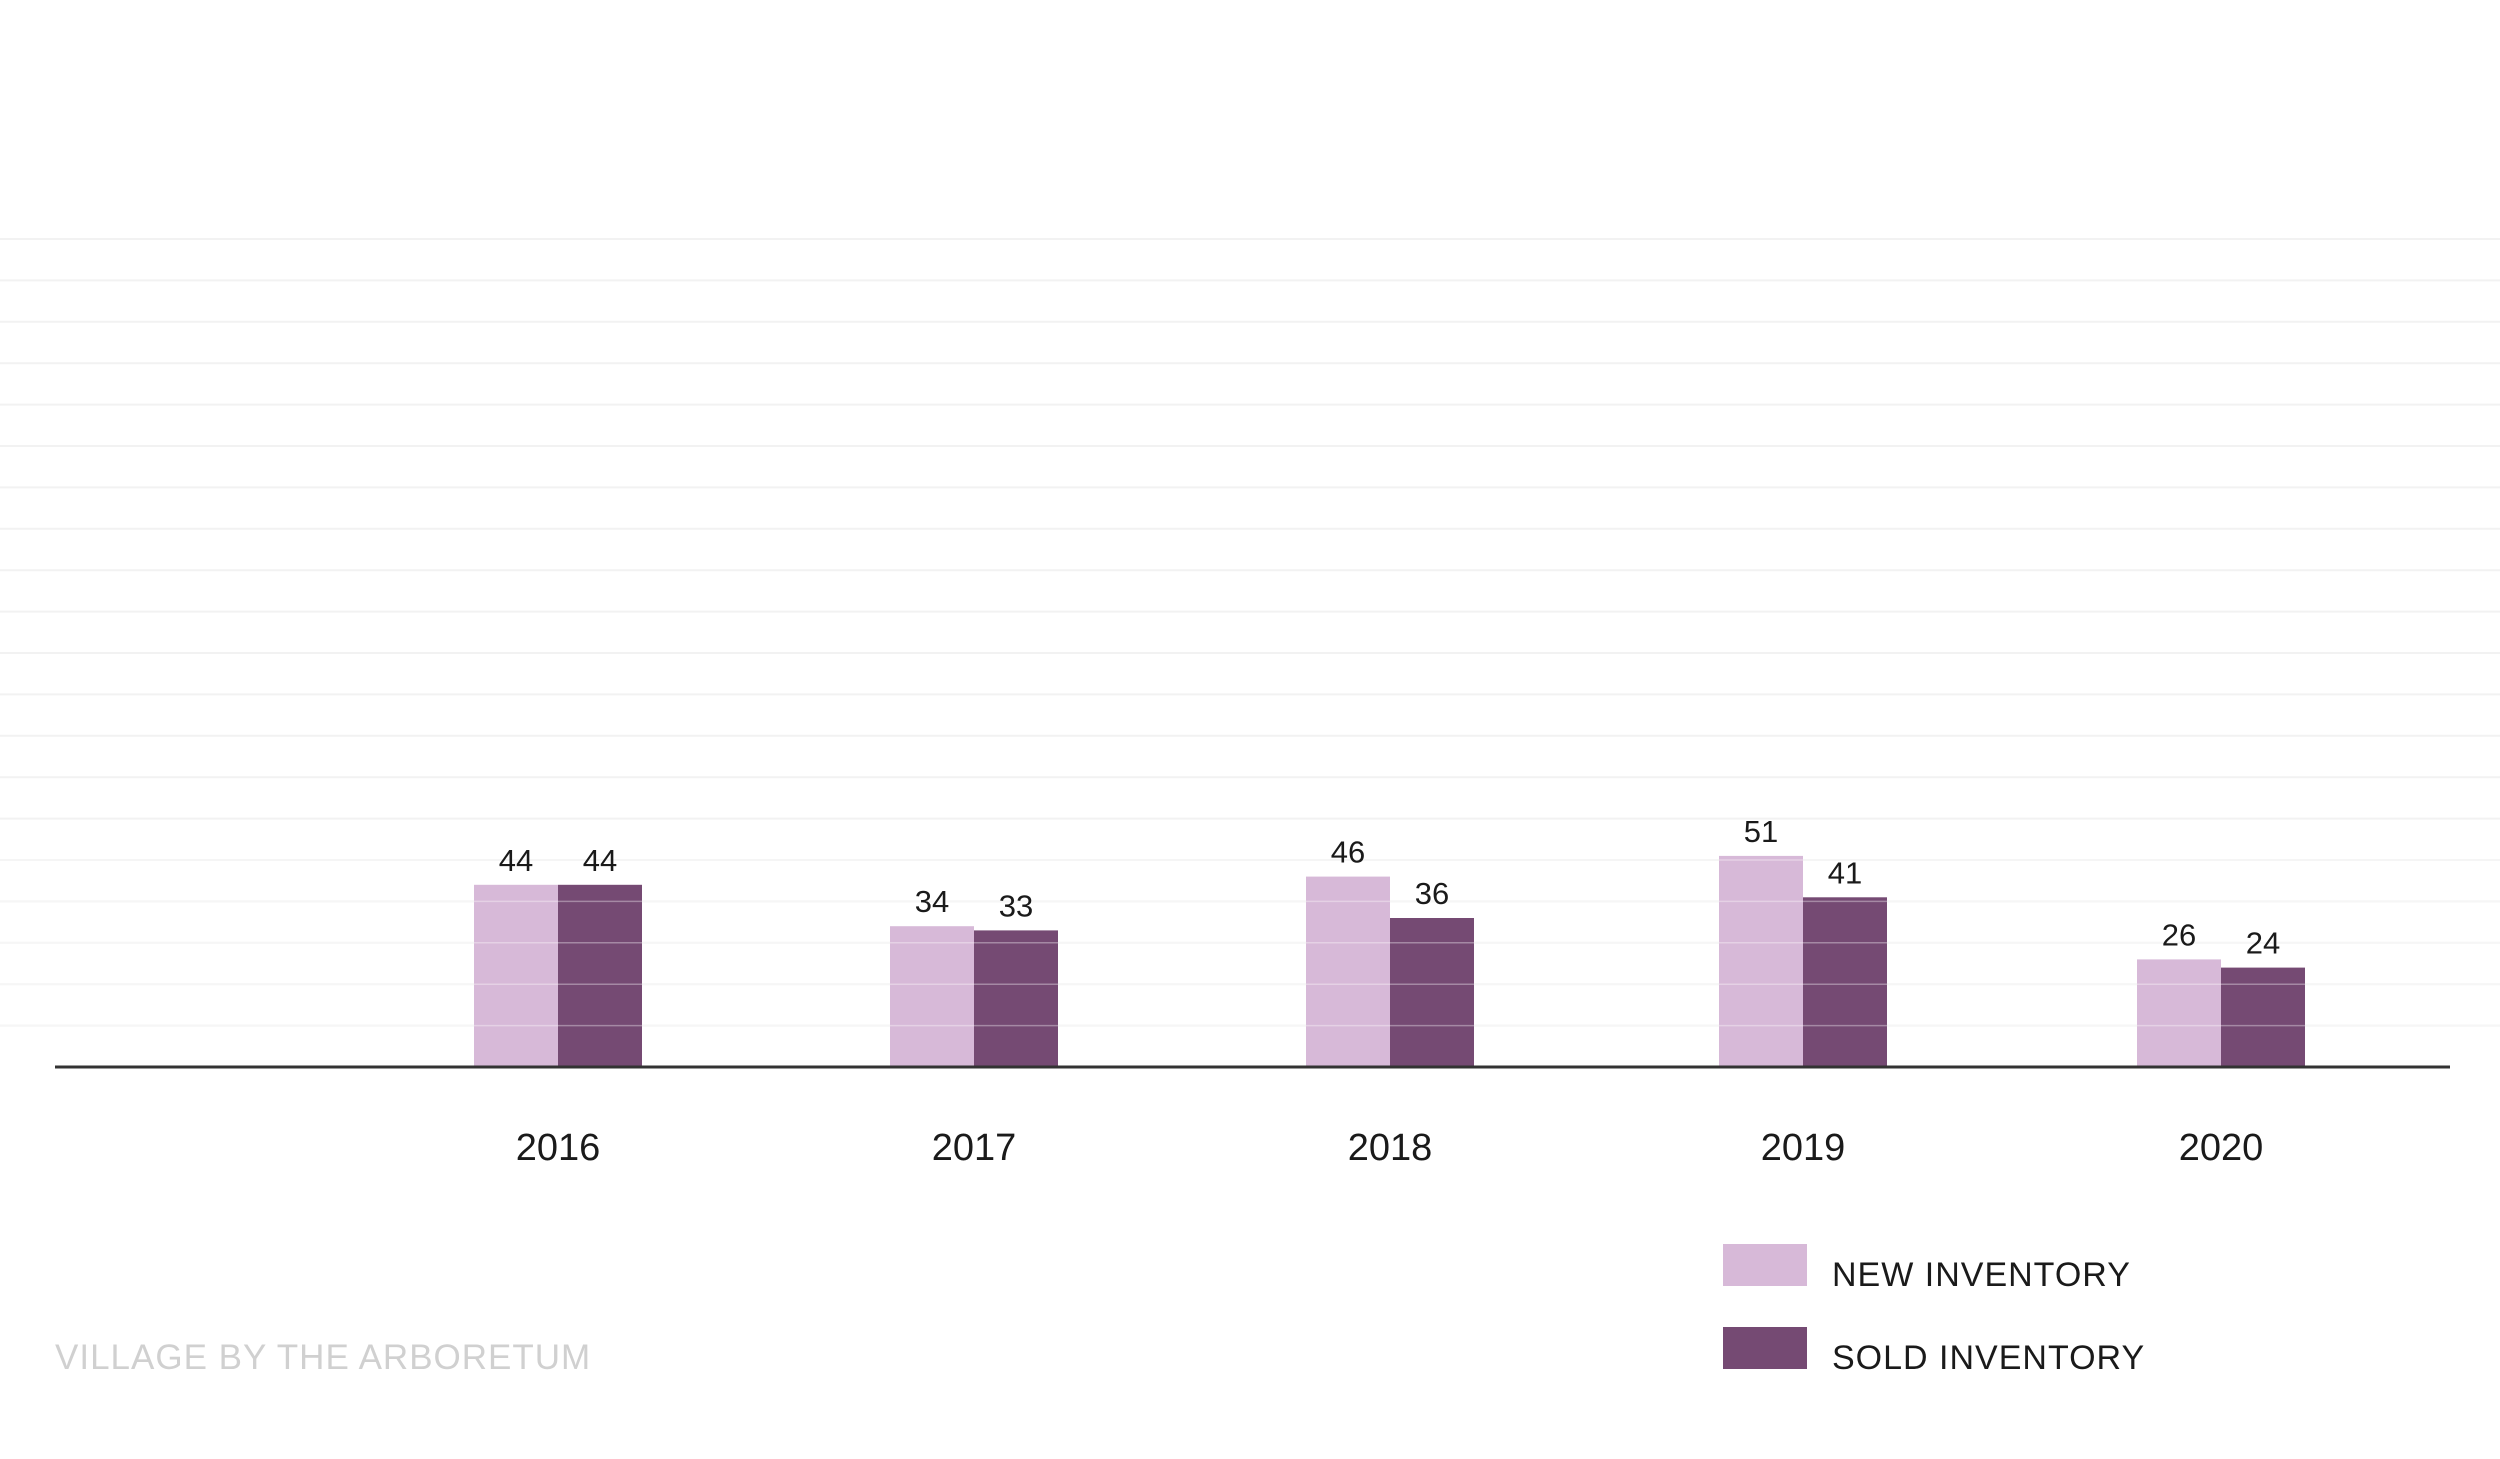 The width and height of the screenshot is (2500, 1459). What do you see at coordinates (1981, 1275) in the screenshot?
I see `legend-label-new-inventory: NEW INVENTORY` at bounding box center [1981, 1275].